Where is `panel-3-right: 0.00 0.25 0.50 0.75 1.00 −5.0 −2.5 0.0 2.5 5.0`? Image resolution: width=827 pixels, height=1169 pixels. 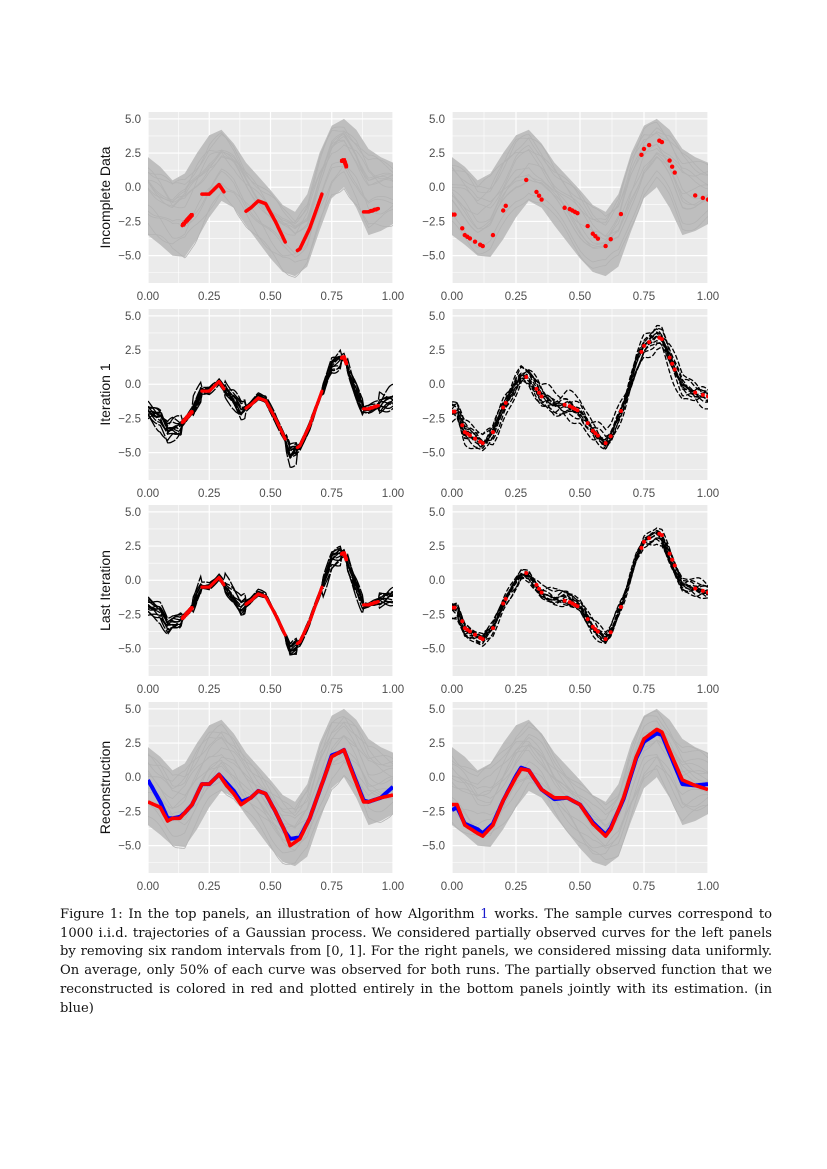 panel-3-right: 0.00 0.25 0.50 0.75 1.00 −5.0 −2.5 0.0 2.5 5.0 is located at coordinates (570, 797).